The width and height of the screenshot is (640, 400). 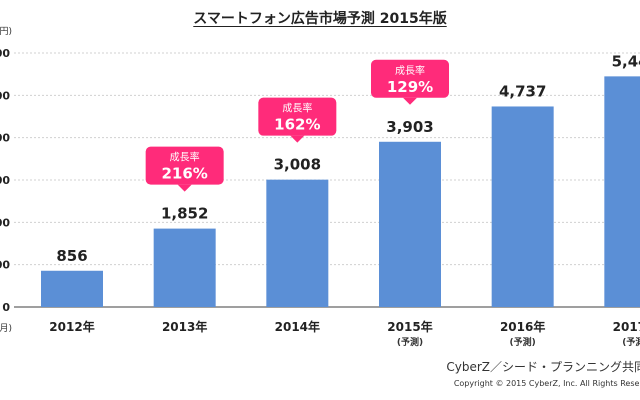 What do you see at coordinates (297, 165) in the screenshot?
I see `value-label: 3,008` at bounding box center [297, 165].